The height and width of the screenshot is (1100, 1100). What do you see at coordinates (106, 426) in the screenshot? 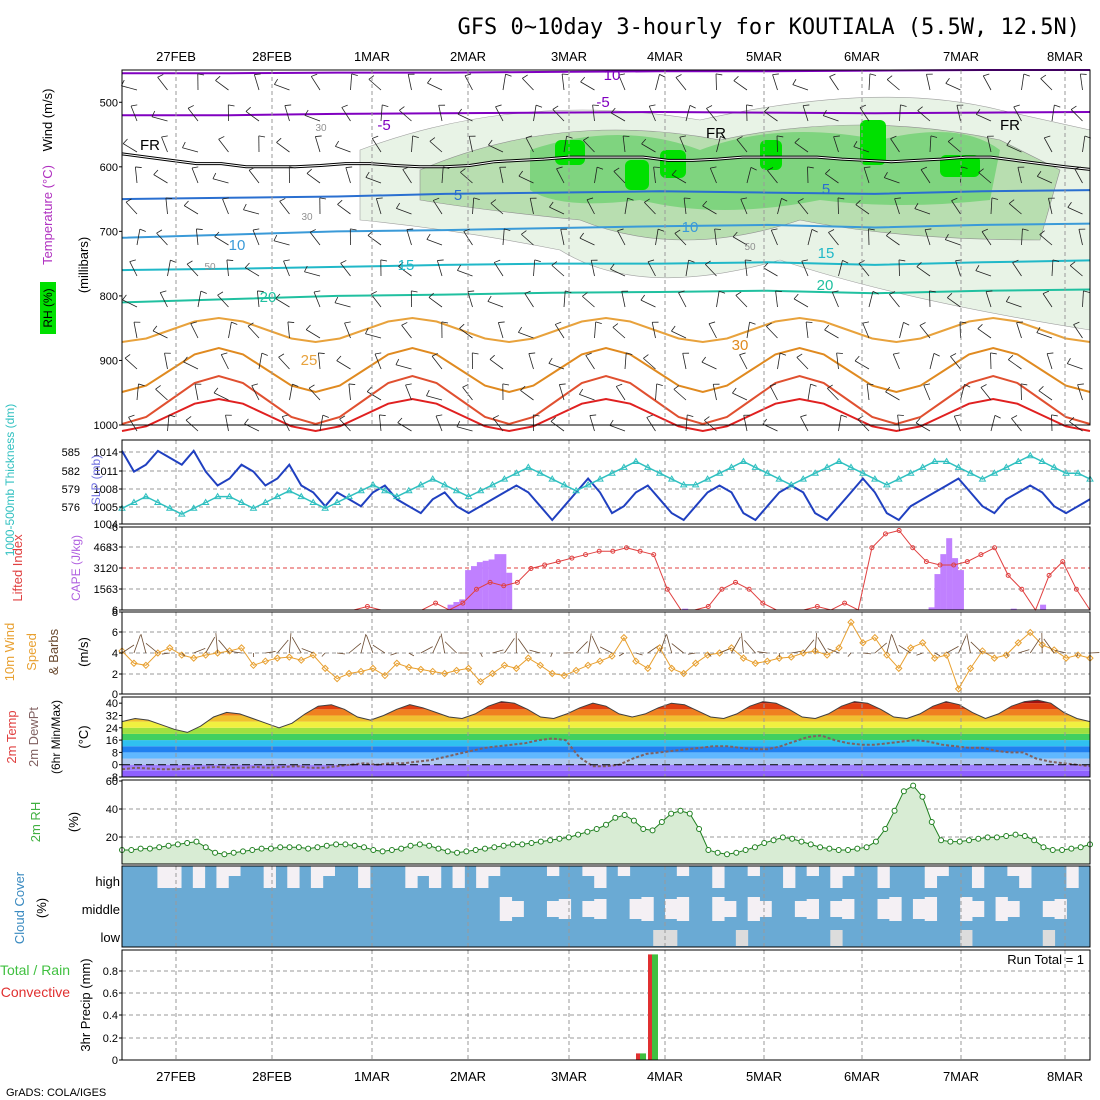
I see `pressure-tick-label: 1000` at bounding box center [106, 426].